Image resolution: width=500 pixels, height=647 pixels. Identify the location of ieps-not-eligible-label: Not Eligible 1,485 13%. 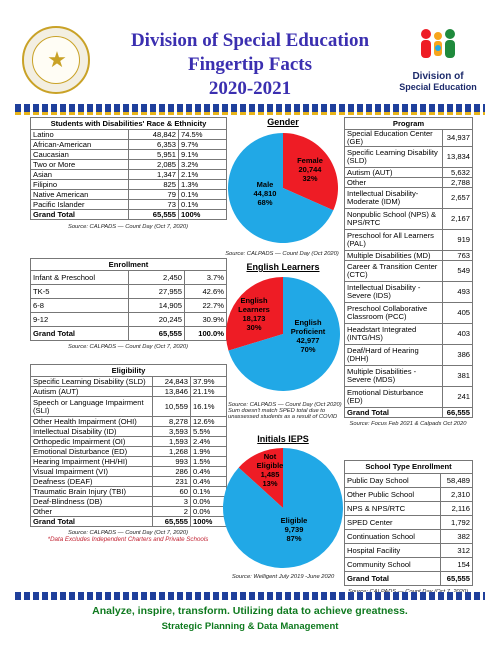
(270, 470).